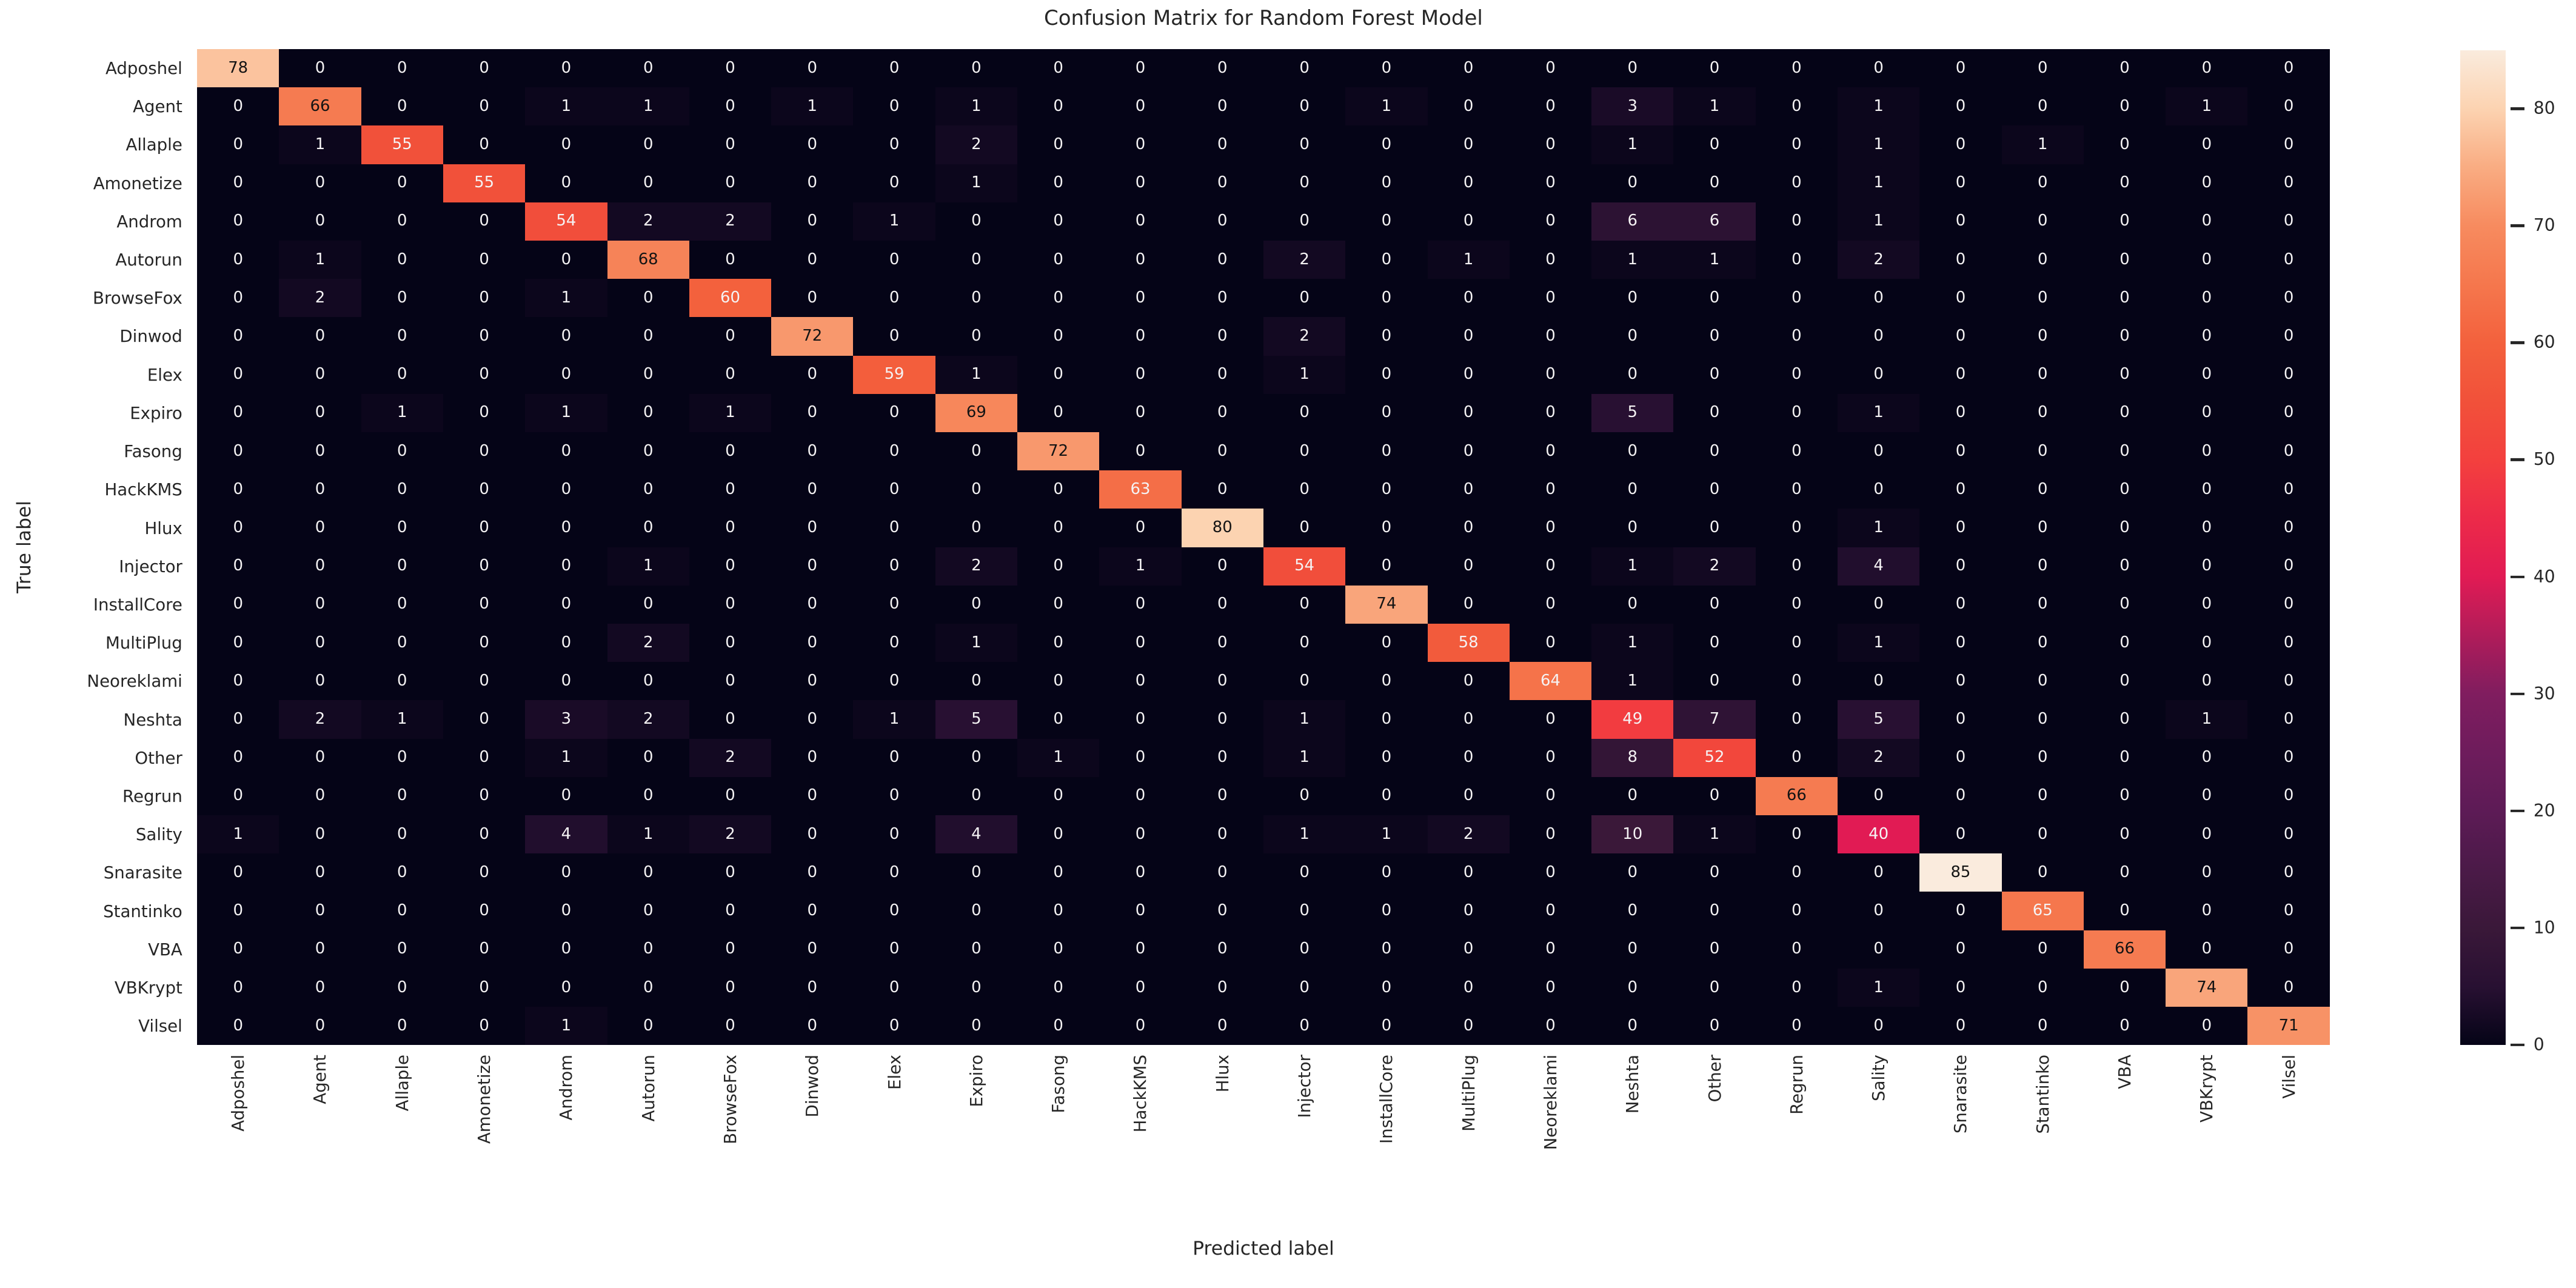 This screenshot has width=2576, height=1288. I want to click on heatmap-cell: 3, so click(566, 720).